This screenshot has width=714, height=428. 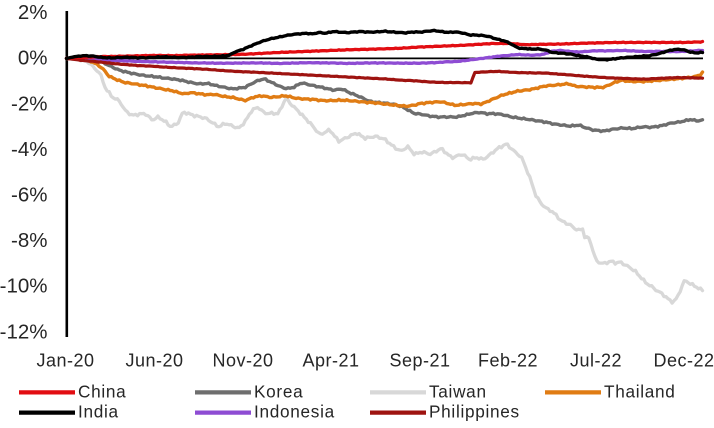 I want to click on svg-text: Korea, so click(x=278, y=391).